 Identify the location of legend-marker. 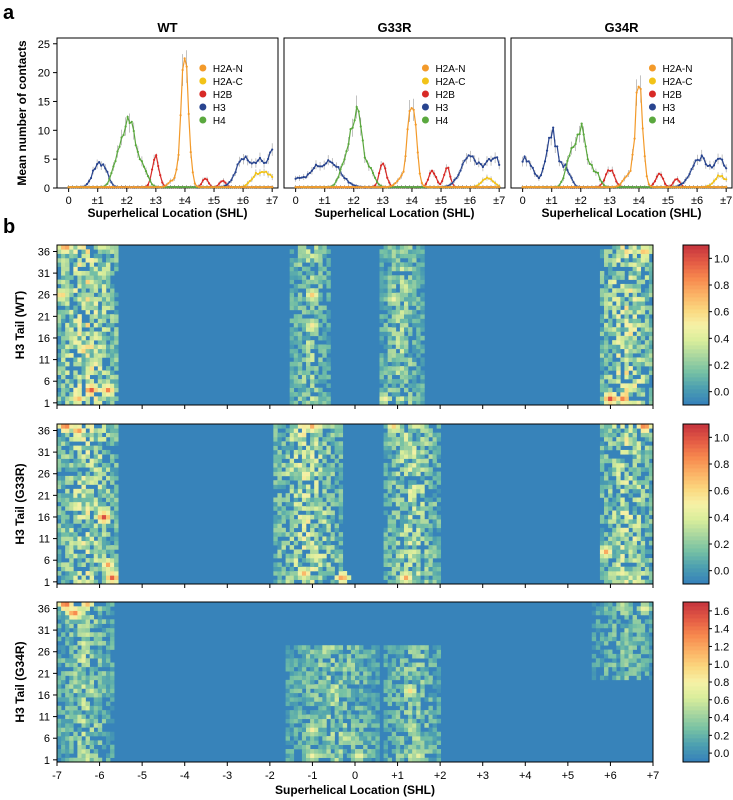
(652, 120).